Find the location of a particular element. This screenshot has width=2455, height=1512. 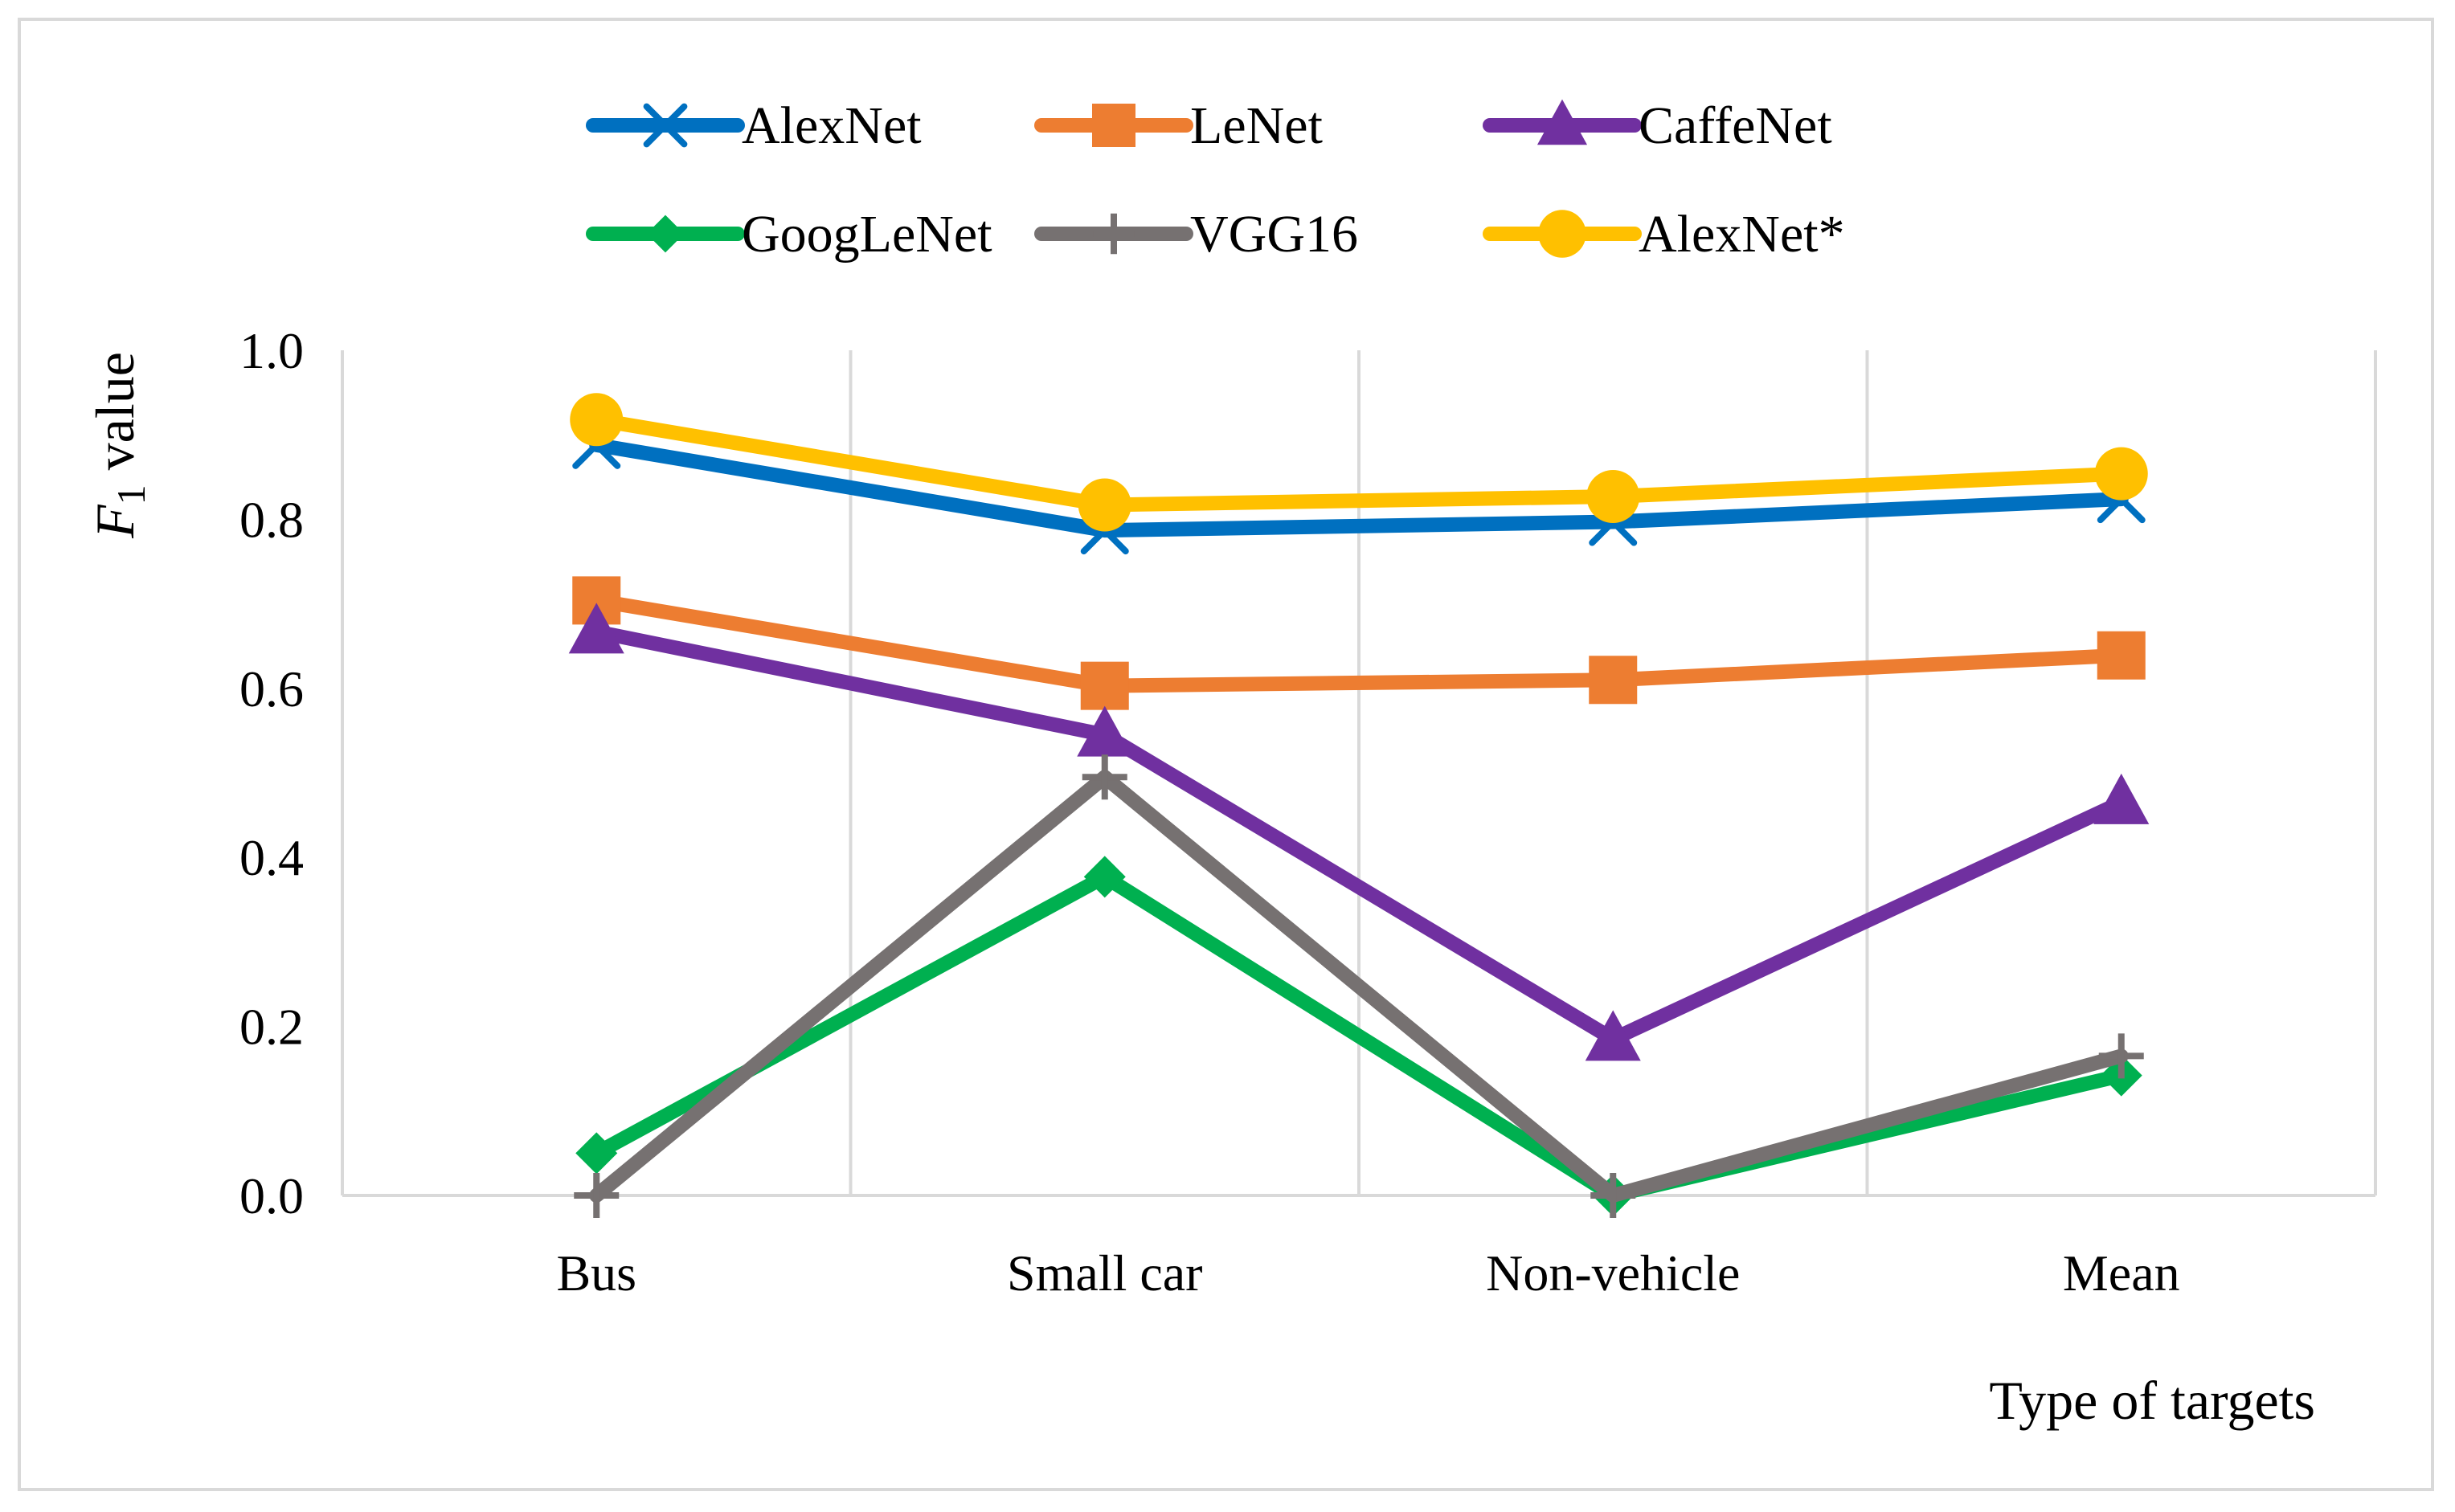

legend-label: AlexNet* is located at coordinates (1742, 234).